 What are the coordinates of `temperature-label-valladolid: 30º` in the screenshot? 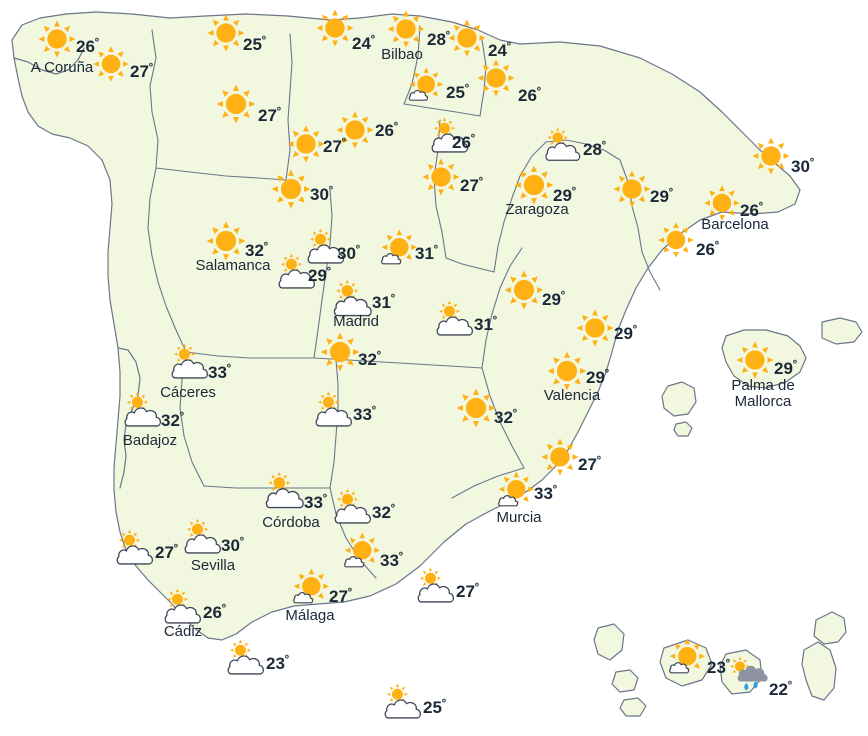 It's located at (348, 253).